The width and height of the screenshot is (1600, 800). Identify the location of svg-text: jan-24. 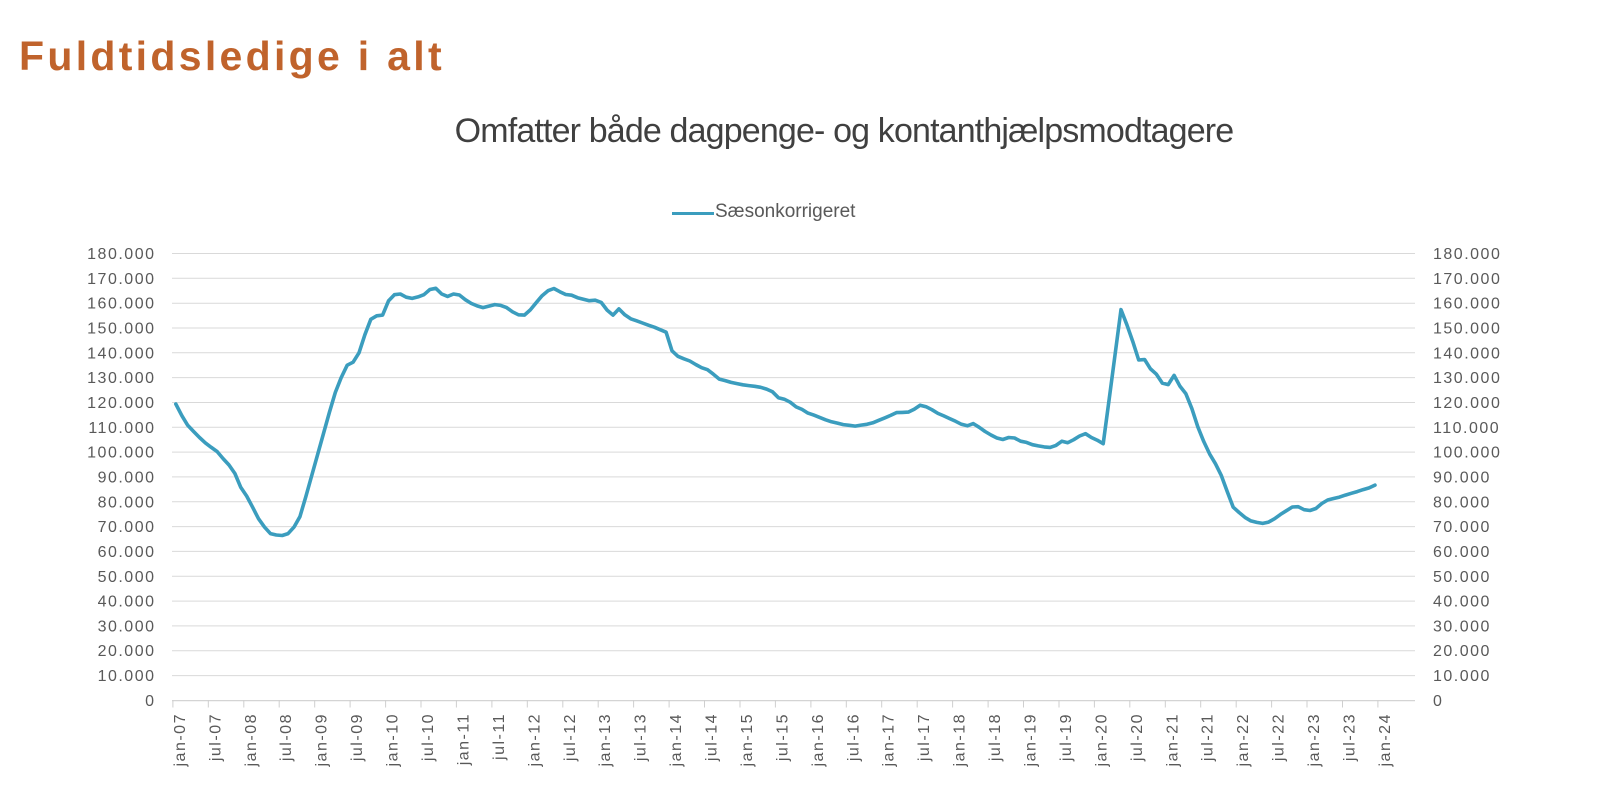
(1385, 740).